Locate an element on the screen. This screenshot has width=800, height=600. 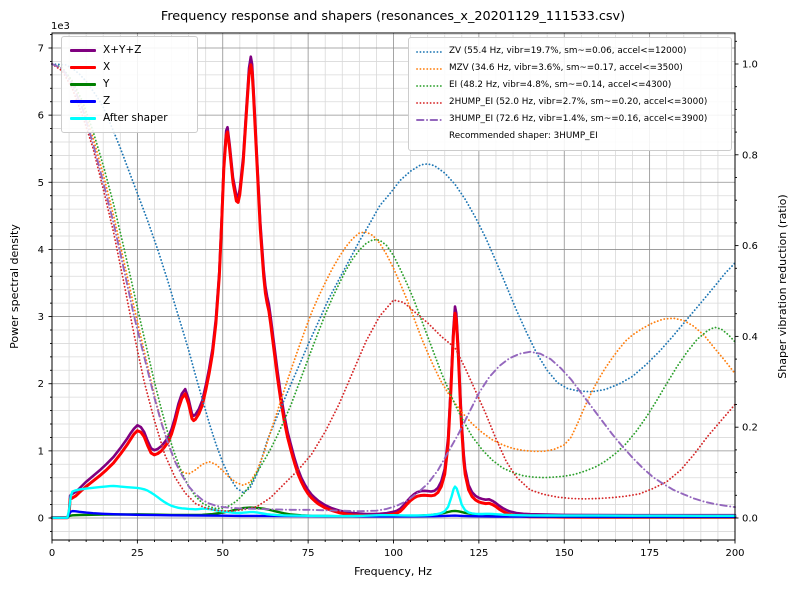
legend-label: Z is located at coordinates (107, 101).